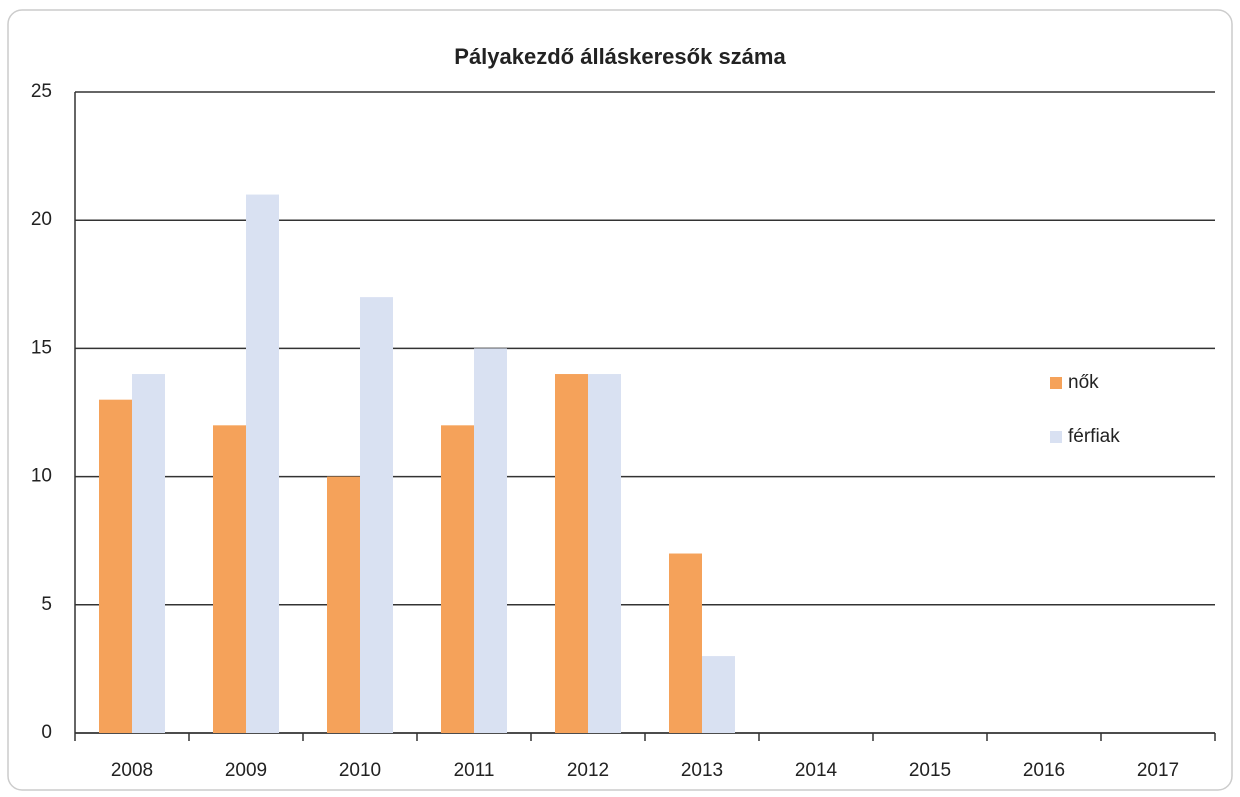 This screenshot has height=797, width=1240. What do you see at coordinates (132, 770) in the screenshot?
I see `x-tick-label: 2008` at bounding box center [132, 770].